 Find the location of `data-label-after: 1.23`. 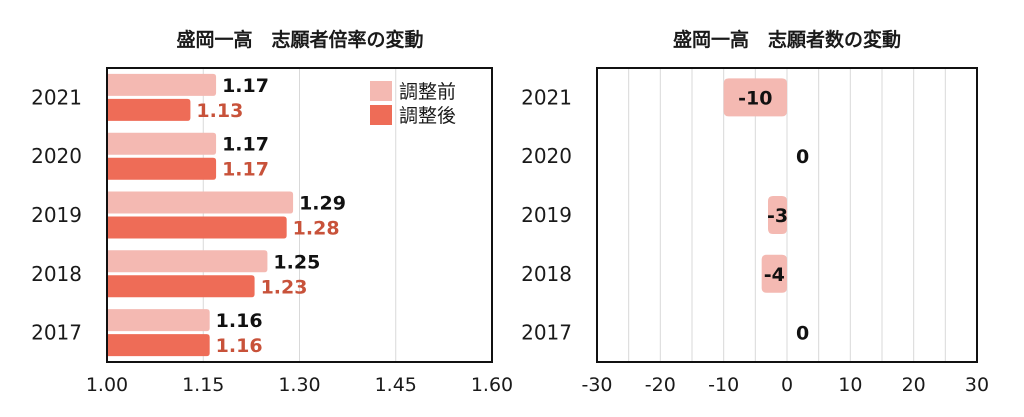

data-label-after: 1.23 is located at coordinates (284, 287).